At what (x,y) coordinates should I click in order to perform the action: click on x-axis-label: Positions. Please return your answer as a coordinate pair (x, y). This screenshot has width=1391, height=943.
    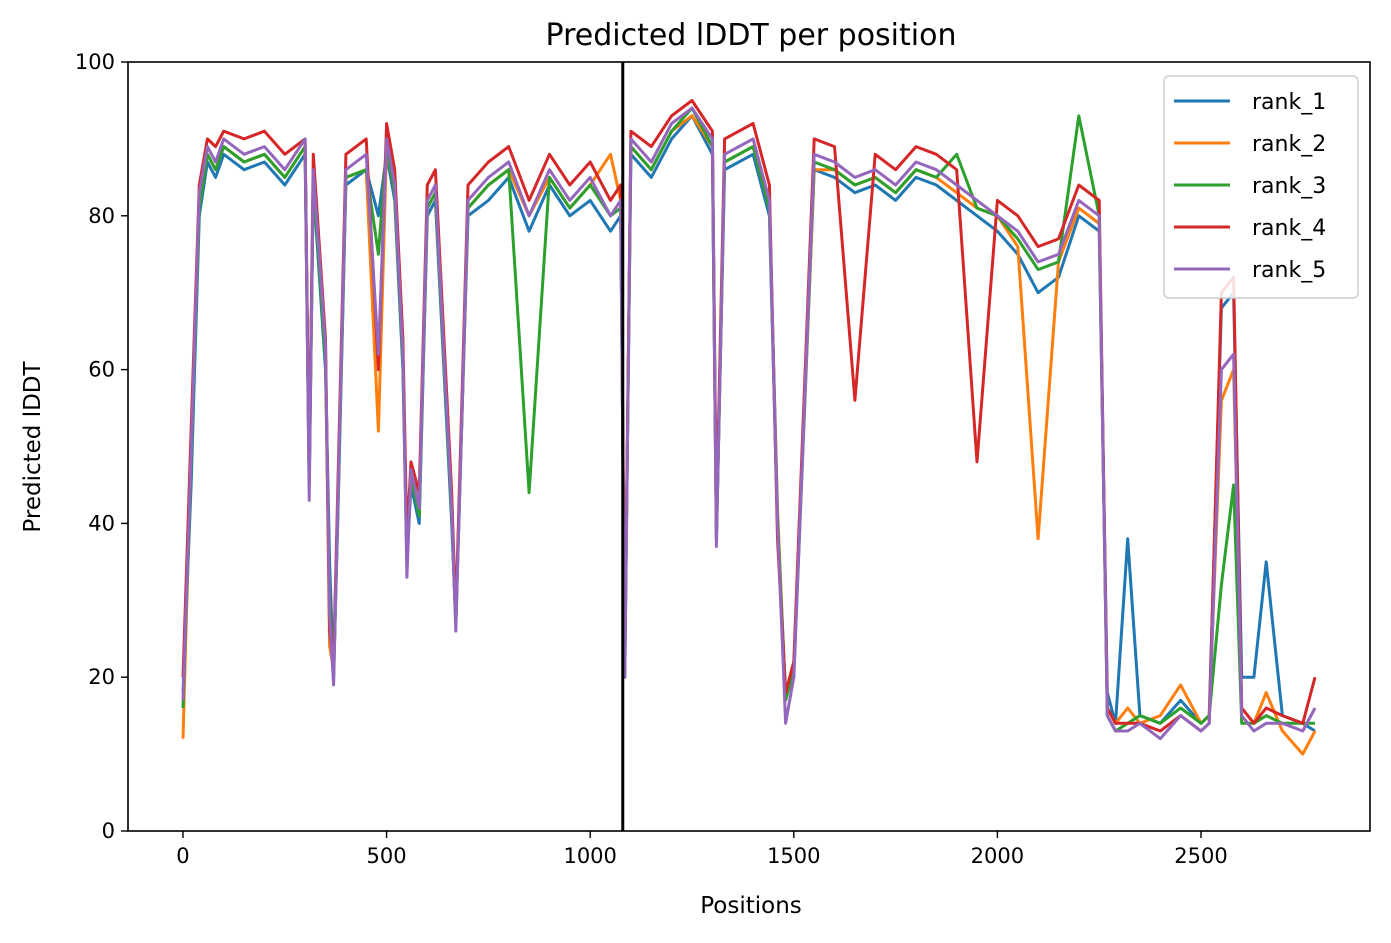
    Looking at the image, I should click on (751, 906).